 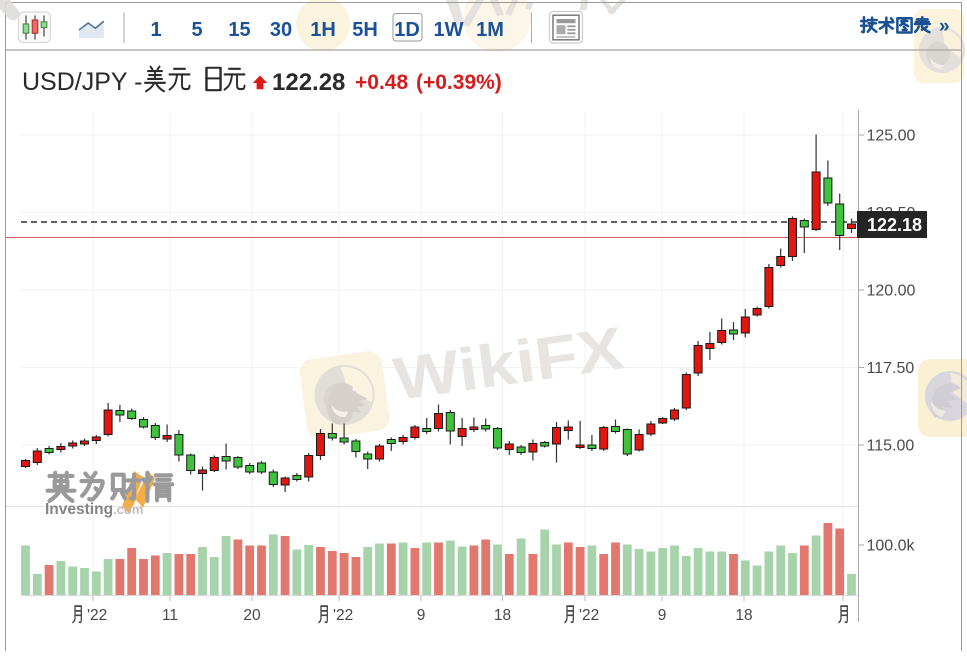 I want to click on svg-text: 120.00, so click(x=891, y=291).